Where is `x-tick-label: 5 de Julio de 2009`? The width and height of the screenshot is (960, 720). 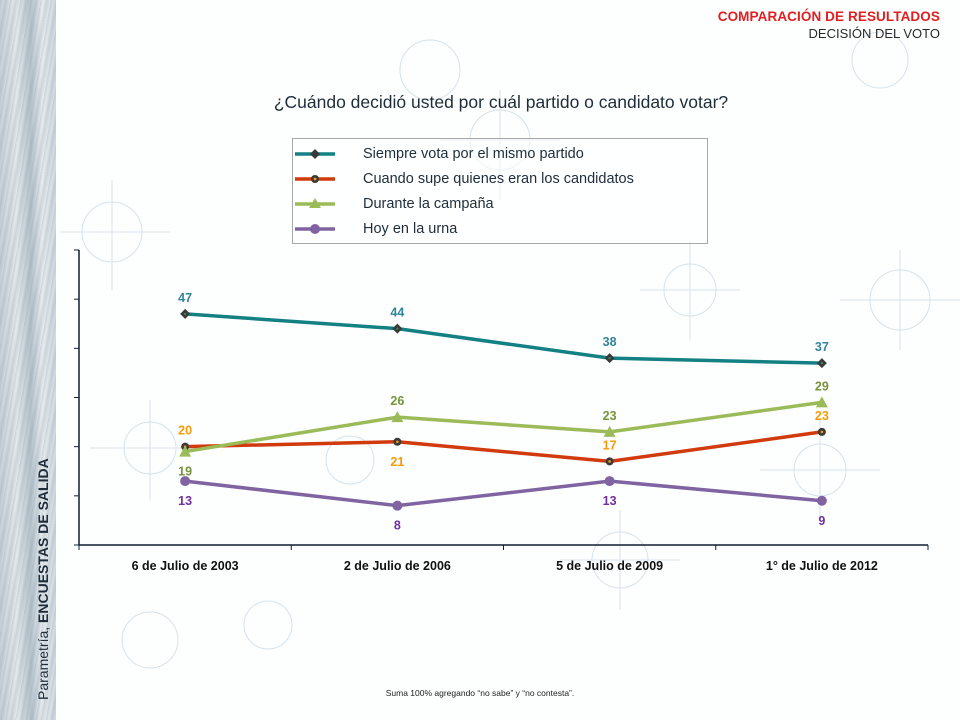 x-tick-label: 5 de Julio de 2009 is located at coordinates (609, 566).